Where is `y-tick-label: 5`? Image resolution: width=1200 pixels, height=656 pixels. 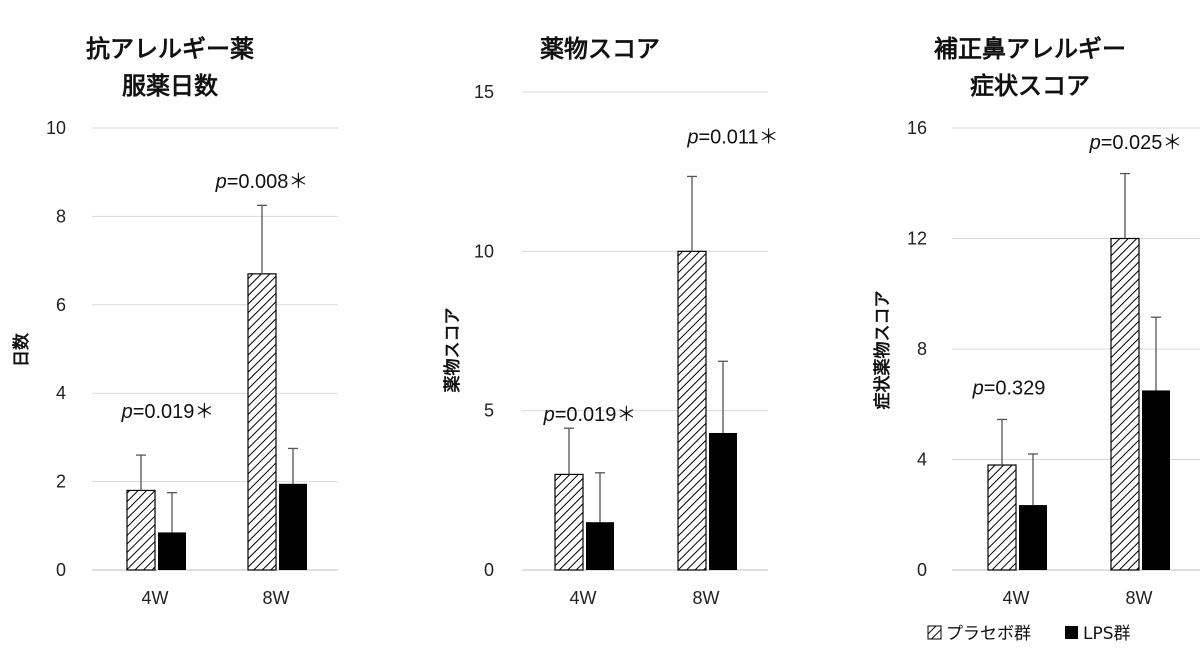
y-tick-label: 5 is located at coordinates (489, 411).